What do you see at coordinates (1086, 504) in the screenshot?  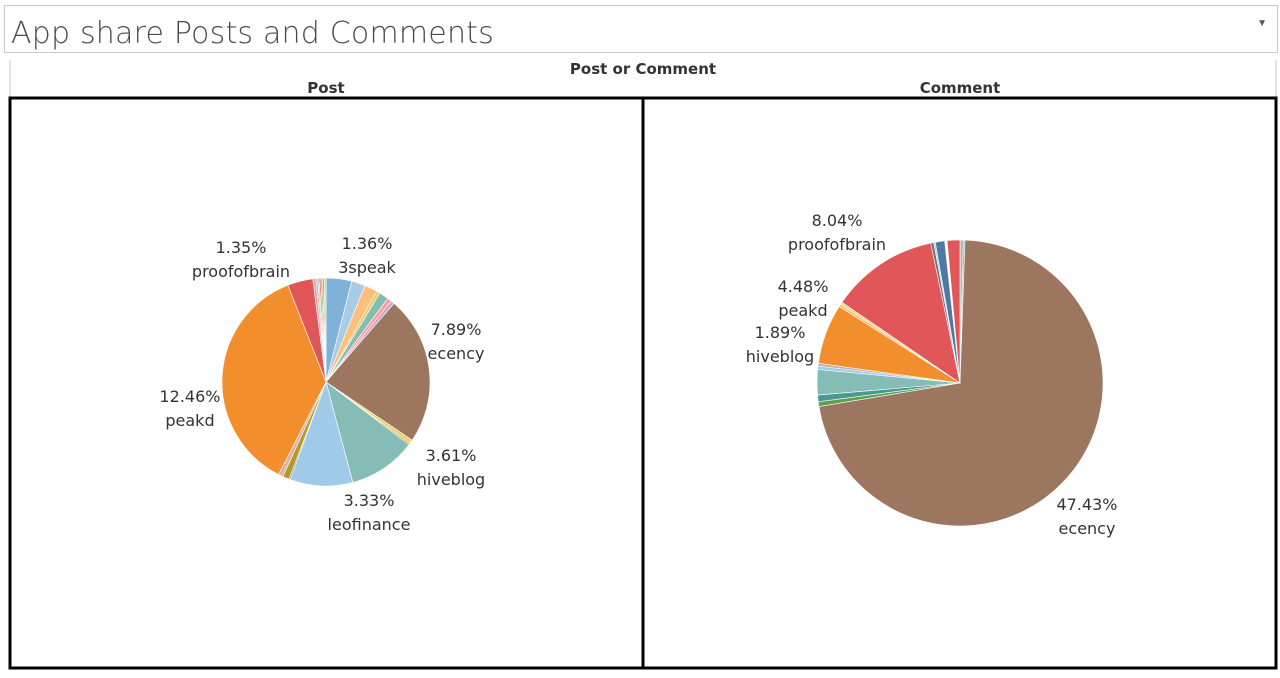 I see `comment-label-ecency-value: 47.43%` at bounding box center [1086, 504].